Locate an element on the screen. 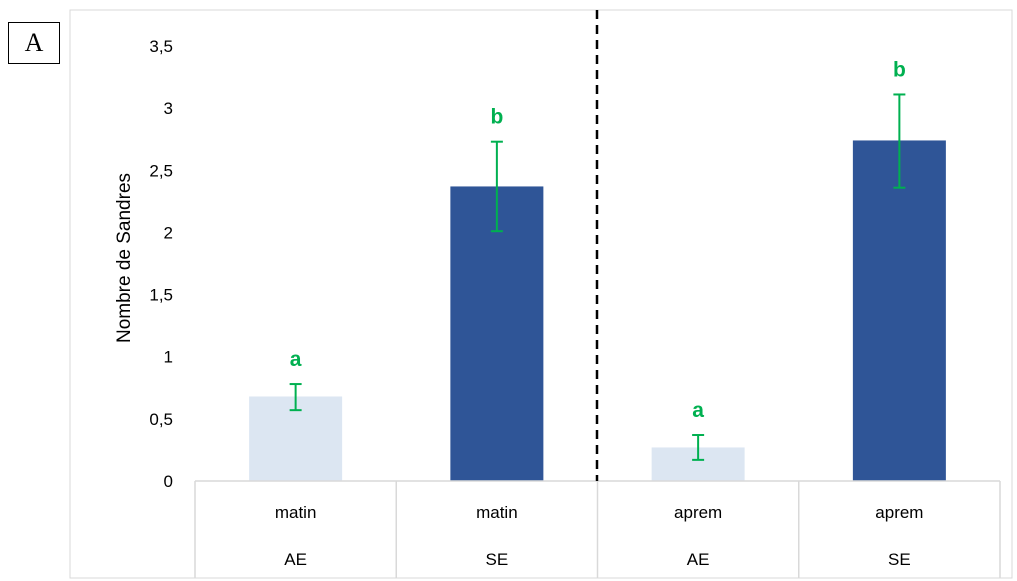 Image resolution: width=1017 pixels, height=581 pixels. panel-label: A is located at coordinates (34, 43).